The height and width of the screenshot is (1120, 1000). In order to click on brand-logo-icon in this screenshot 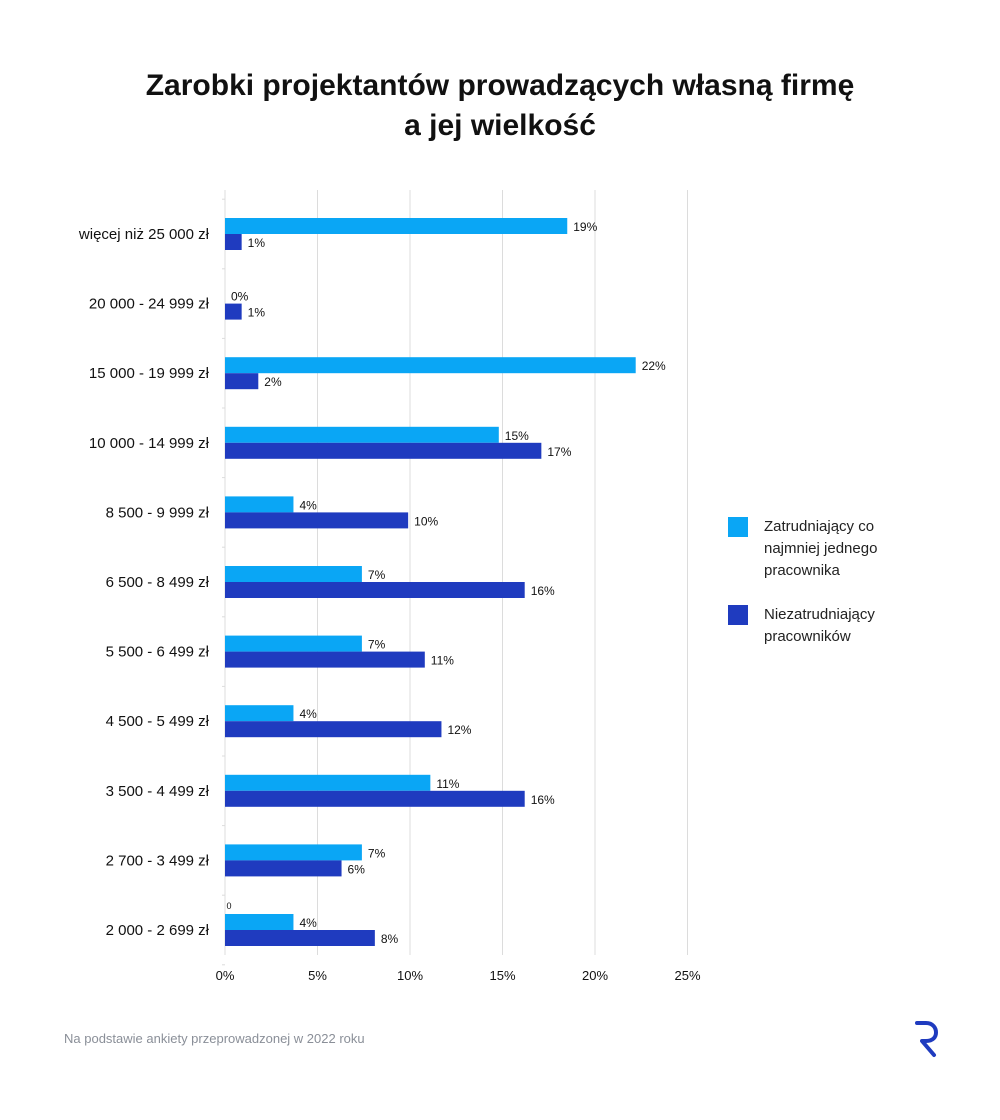, I will do `click(926, 1039)`.